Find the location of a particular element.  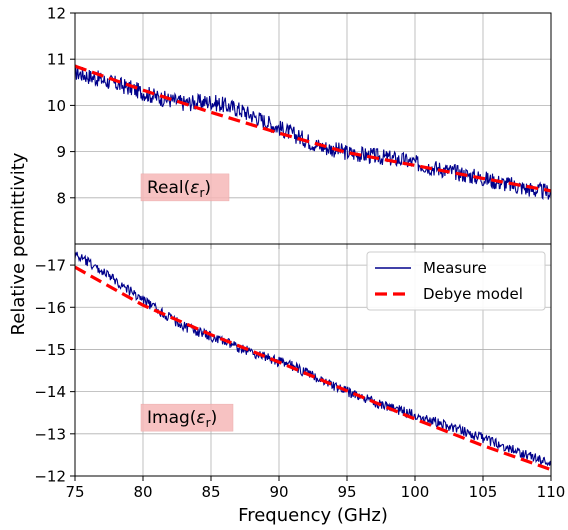

x-tick-label: 105 is located at coordinates (483, 492).